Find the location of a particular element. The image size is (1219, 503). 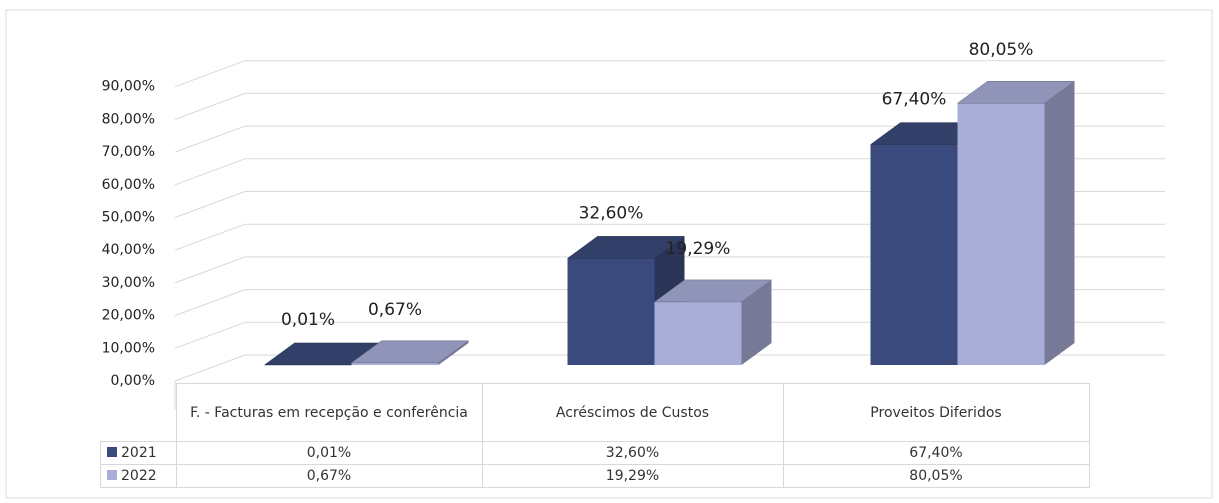

y-tick-label: 80,00% is located at coordinates (128, 119).